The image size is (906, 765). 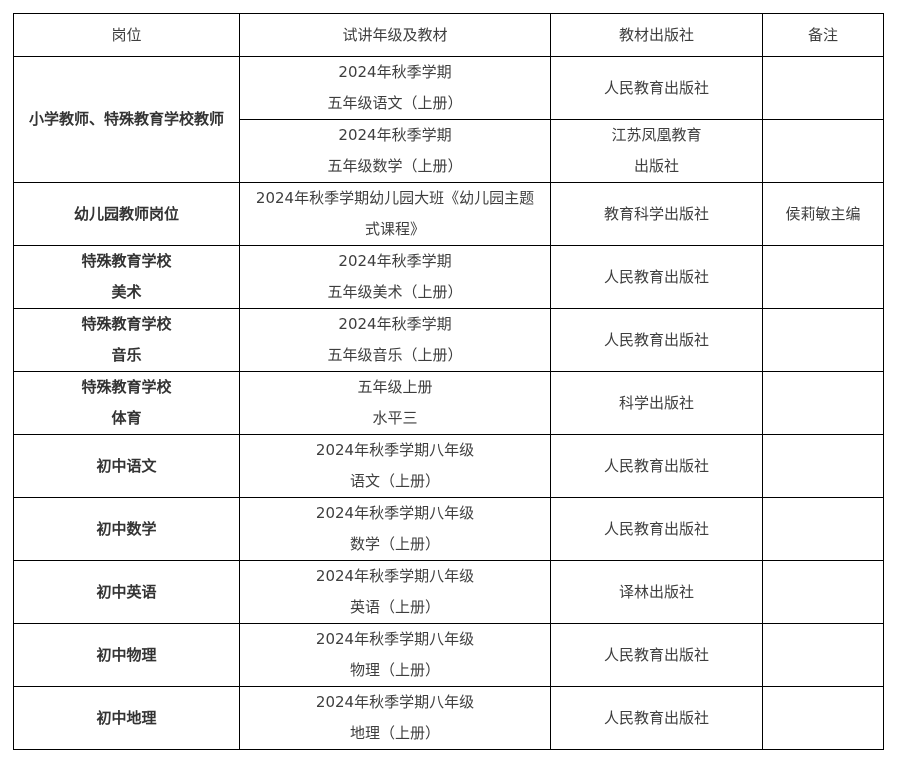 What do you see at coordinates (395, 88) in the screenshot?
I see `material-cell: 2024年秋季学期 五年级语文（上册）` at bounding box center [395, 88].